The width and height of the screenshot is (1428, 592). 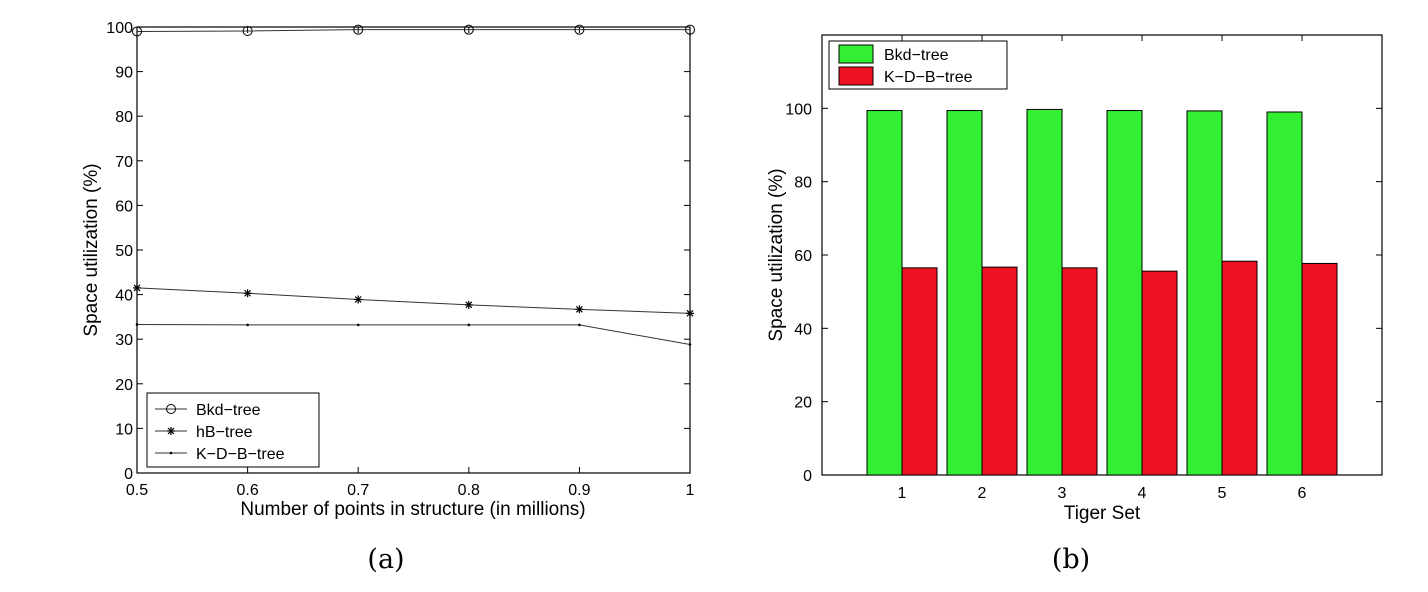 What do you see at coordinates (124, 206) in the screenshot?
I see `y-tick-label-a: 60` at bounding box center [124, 206].